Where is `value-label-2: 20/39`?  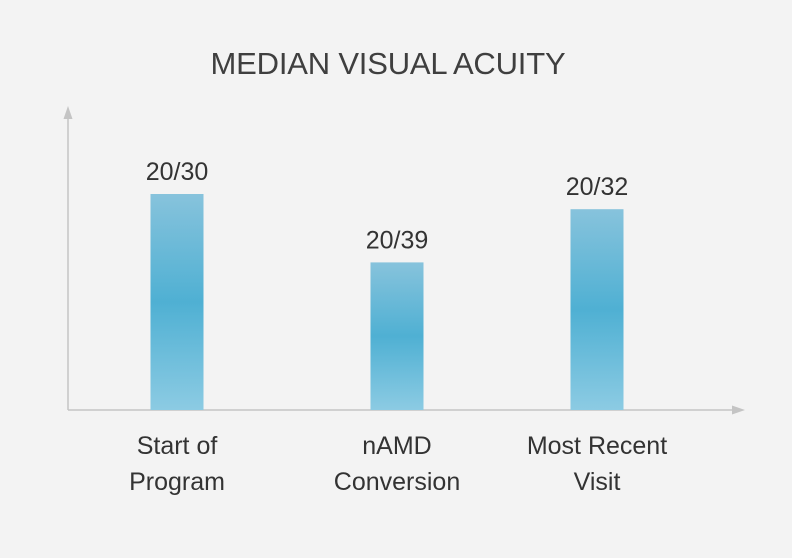 value-label-2: 20/39 is located at coordinates (397, 240).